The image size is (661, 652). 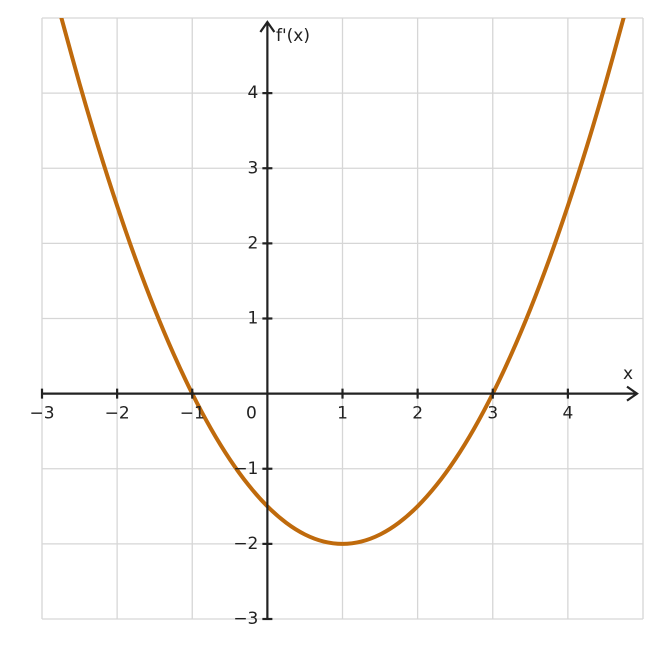 What do you see at coordinates (417, 414) in the screenshot?
I see `x-tick-label: 2` at bounding box center [417, 414].